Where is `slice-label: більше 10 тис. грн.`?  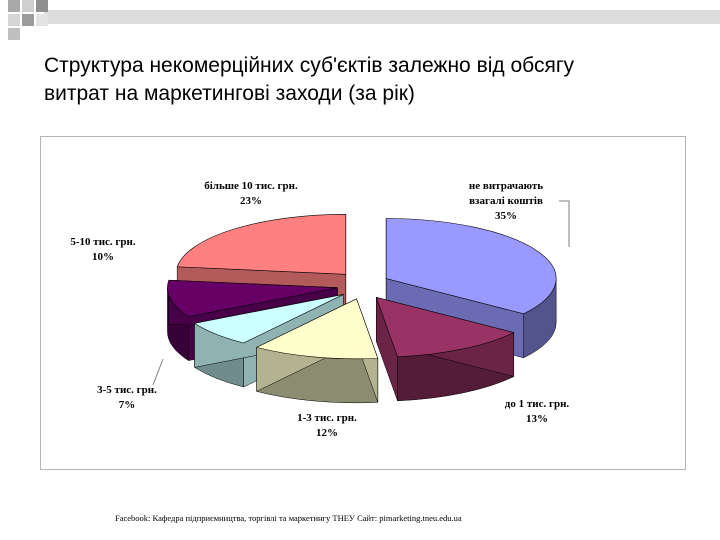 slice-label: більше 10 тис. грн. is located at coordinates (251, 186).